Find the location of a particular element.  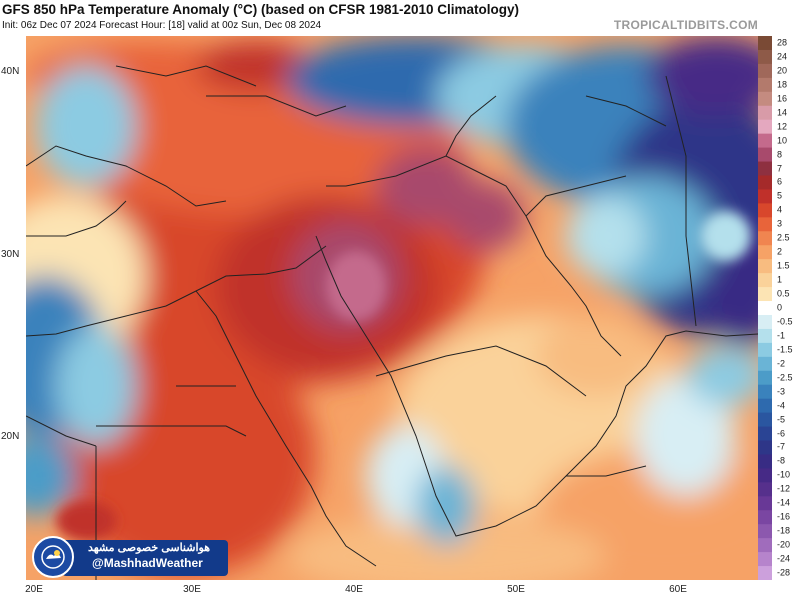

colorbar-tick-label: -4 is located at coordinates (781, 405).